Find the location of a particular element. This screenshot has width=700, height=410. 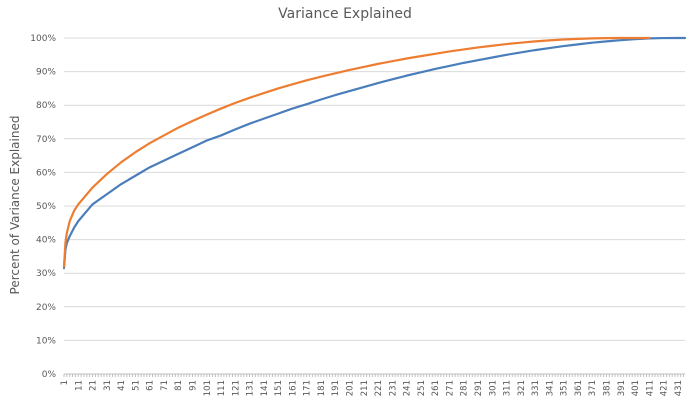

x-tick-label: 201 is located at coordinates (351, 388).